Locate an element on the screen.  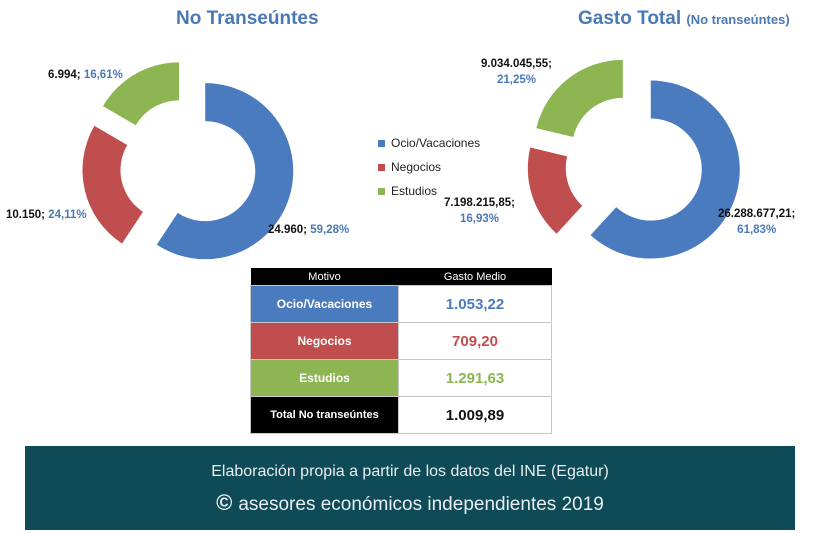
donut2-slice-negocios is located at coordinates (555, 190).